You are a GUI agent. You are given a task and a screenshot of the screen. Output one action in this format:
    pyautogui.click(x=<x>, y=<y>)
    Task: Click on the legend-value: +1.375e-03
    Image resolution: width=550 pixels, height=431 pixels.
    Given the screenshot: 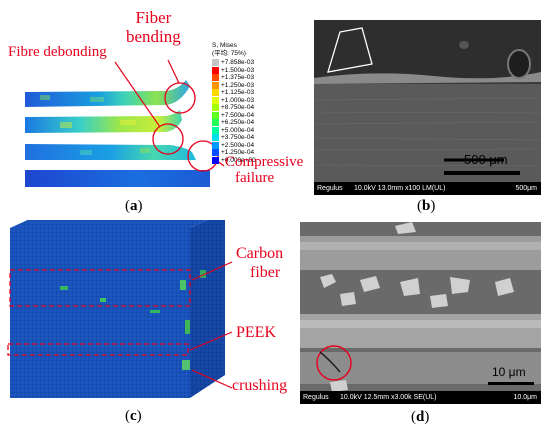 What is the action you would take?
    pyautogui.click(x=238, y=77)
    